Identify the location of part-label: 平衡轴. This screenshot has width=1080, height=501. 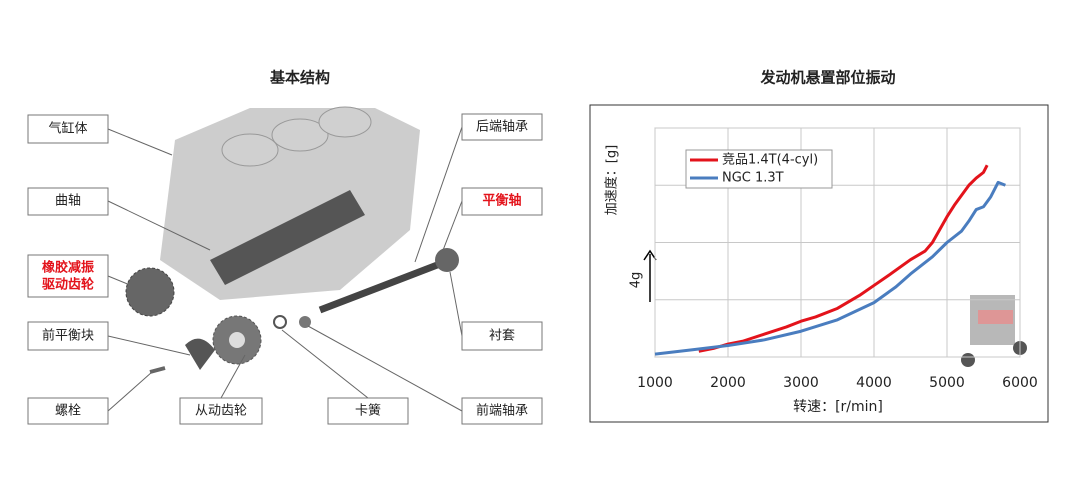
(501, 201).